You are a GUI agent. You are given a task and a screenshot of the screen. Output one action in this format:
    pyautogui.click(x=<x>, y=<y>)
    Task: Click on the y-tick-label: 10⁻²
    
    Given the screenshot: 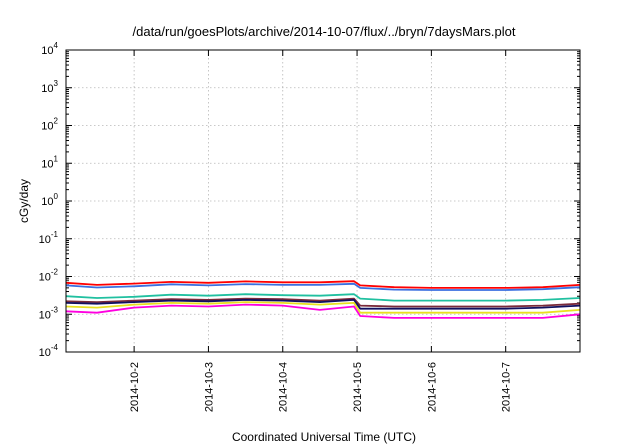 What is the action you would take?
    pyautogui.click(x=49, y=276)
    